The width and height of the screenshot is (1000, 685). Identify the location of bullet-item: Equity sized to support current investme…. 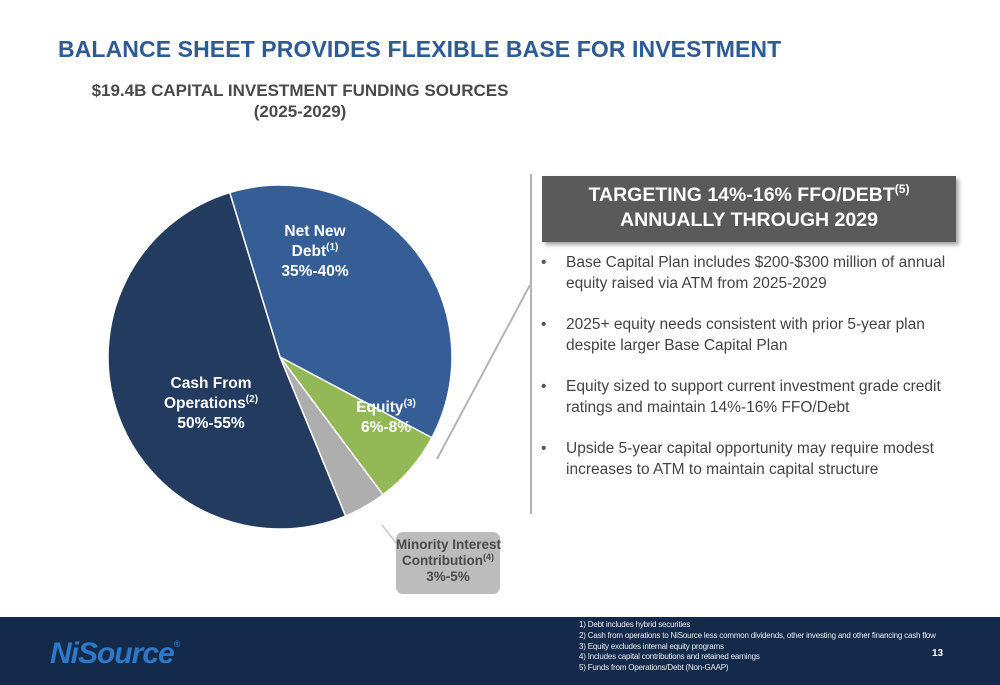
(758, 397).